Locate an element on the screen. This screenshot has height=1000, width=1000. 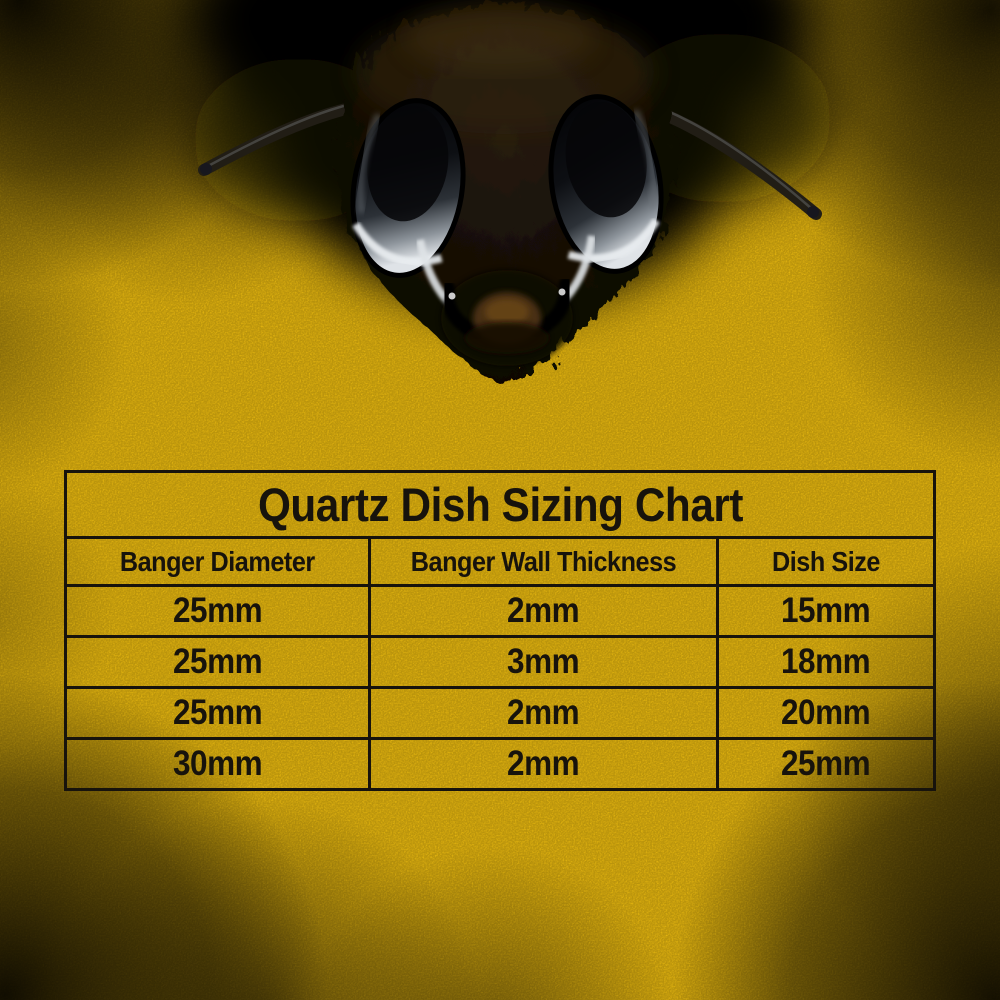
bee-head is located at coordinates (505, 194).